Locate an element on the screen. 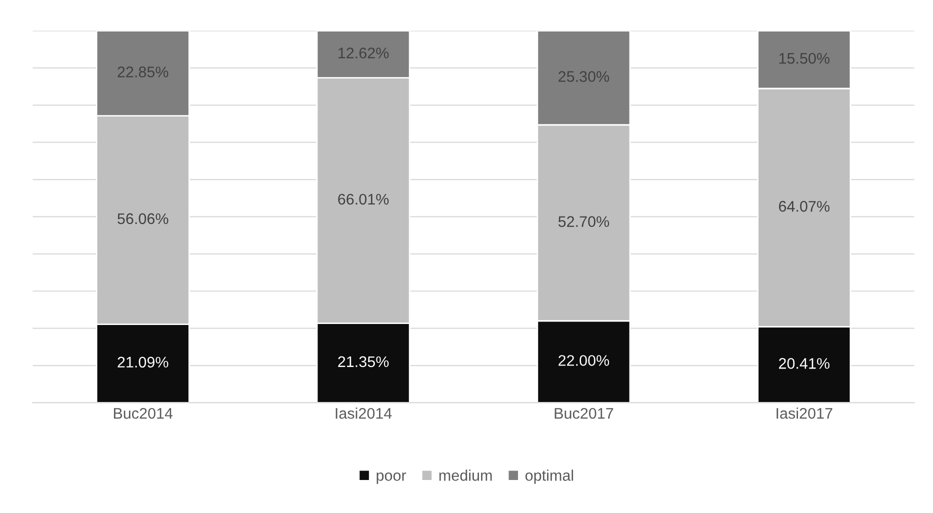 This screenshot has height=513, width=933. legend-label: poor is located at coordinates (391, 478).